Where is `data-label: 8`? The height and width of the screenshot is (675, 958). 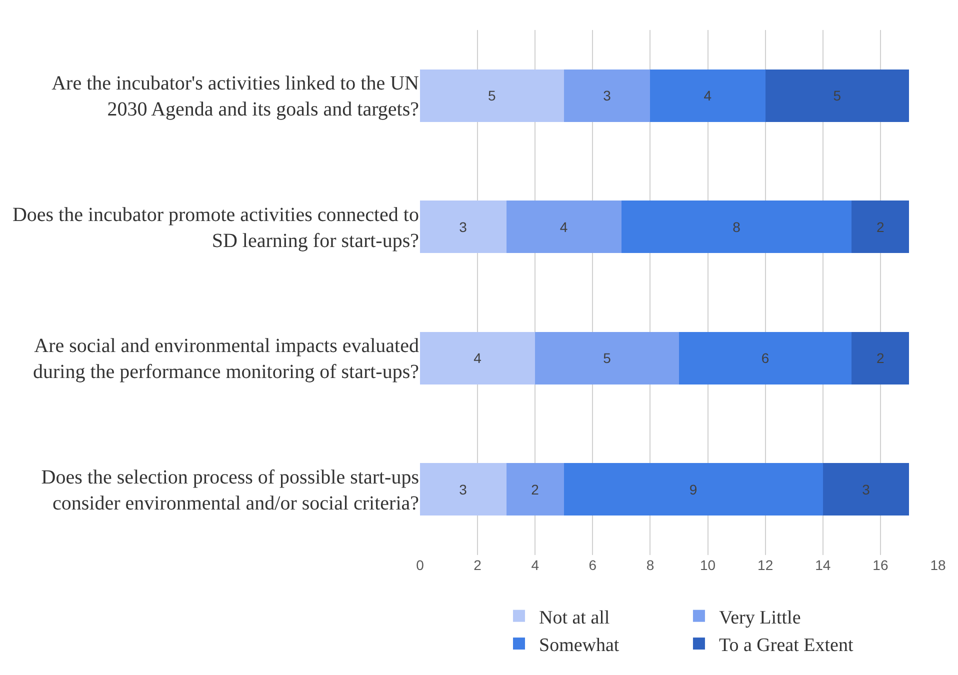
data-label: 8 is located at coordinates (736, 226).